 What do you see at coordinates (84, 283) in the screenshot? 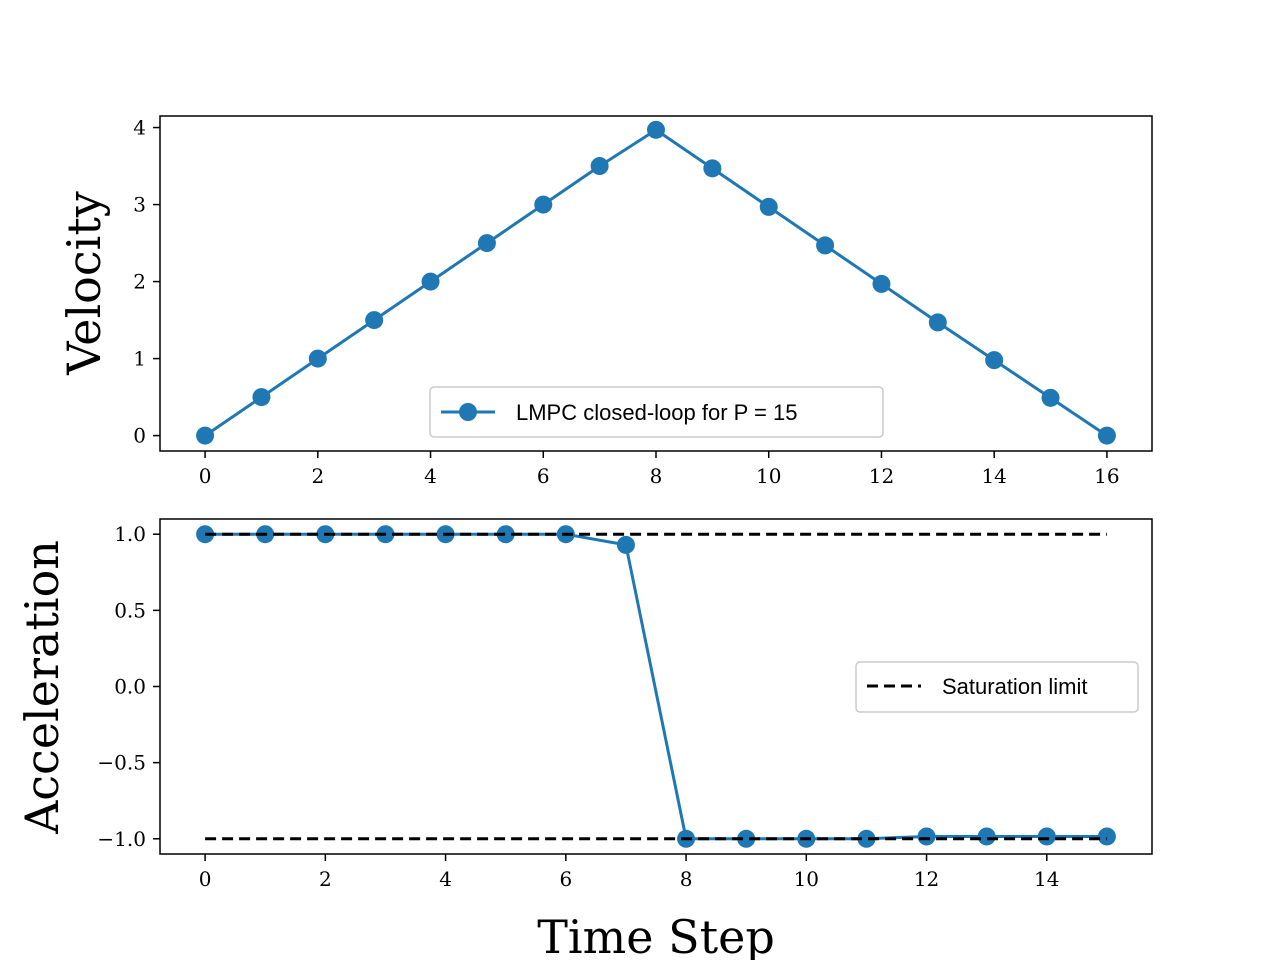
I see `velocity-y-axis-label: Velocity` at bounding box center [84, 283].